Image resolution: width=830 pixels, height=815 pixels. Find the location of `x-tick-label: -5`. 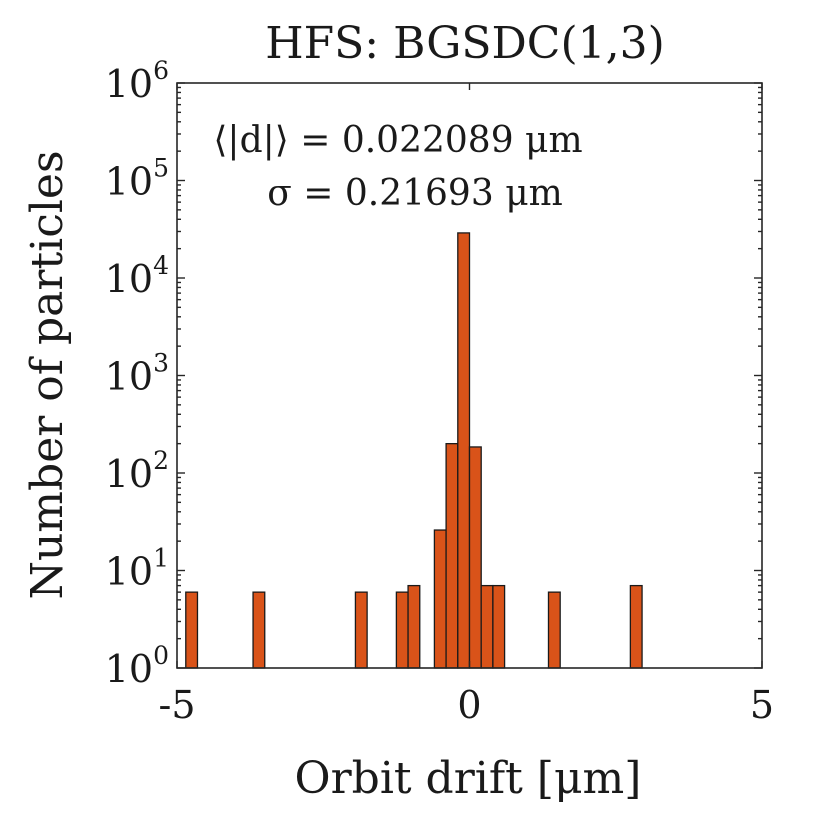

x-tick-label: -5 is located at coordinates (176, 705).